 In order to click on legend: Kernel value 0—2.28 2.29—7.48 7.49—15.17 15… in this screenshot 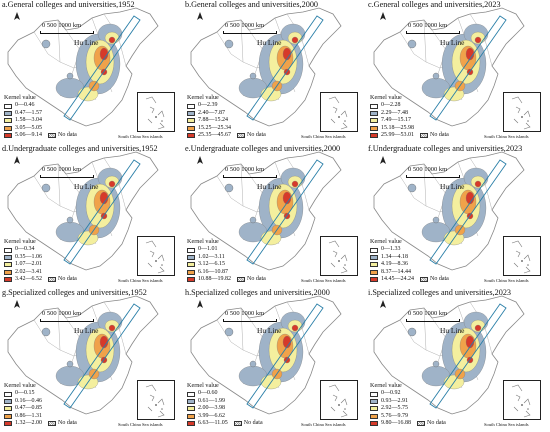, I will do `click(409, 116)`.